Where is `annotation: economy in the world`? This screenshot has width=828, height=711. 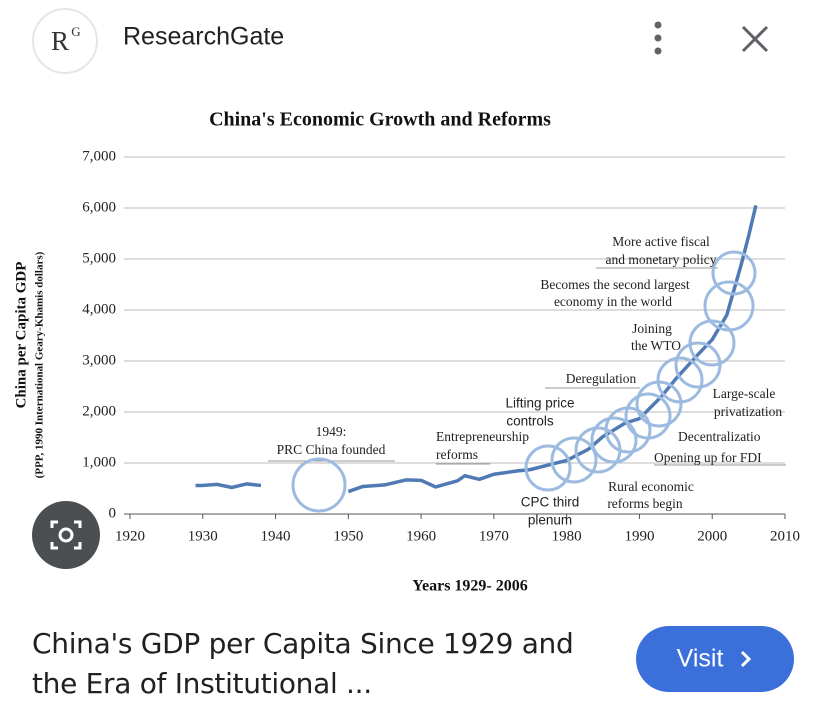
annotation: economy in the world is located at coordinates (613, 301).